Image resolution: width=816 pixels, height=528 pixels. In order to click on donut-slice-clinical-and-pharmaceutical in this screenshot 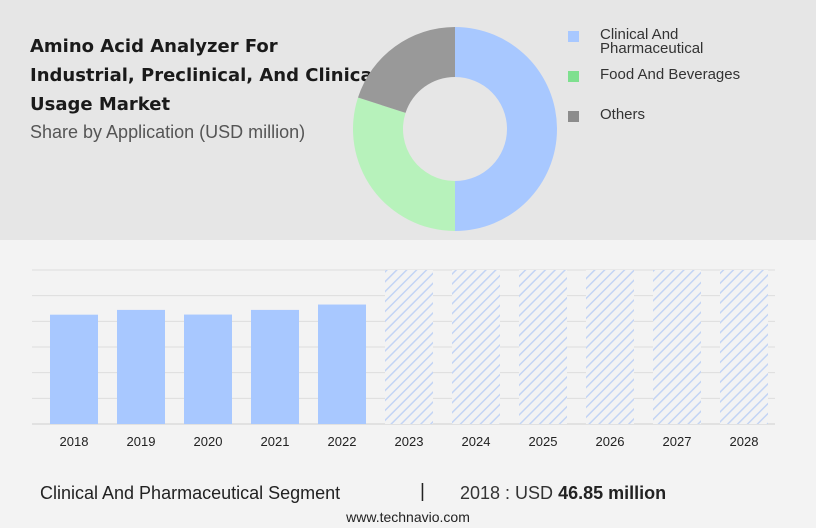, I will do `click(506, 129)`.